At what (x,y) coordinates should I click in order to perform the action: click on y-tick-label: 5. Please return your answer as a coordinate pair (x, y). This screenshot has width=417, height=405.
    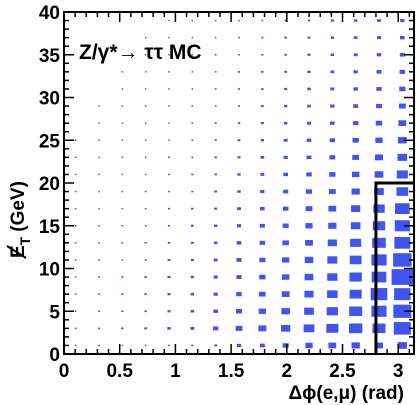
    Looking at the image, I should click on (54, 312).